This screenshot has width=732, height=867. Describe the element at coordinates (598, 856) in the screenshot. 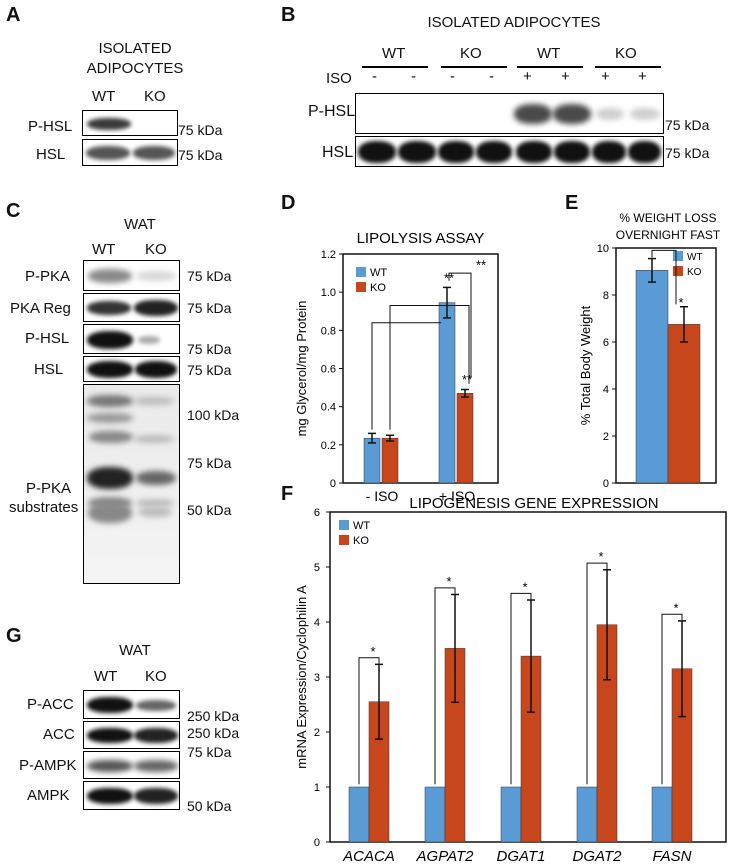

I see `x-tick-label: DGAT2` at that location.